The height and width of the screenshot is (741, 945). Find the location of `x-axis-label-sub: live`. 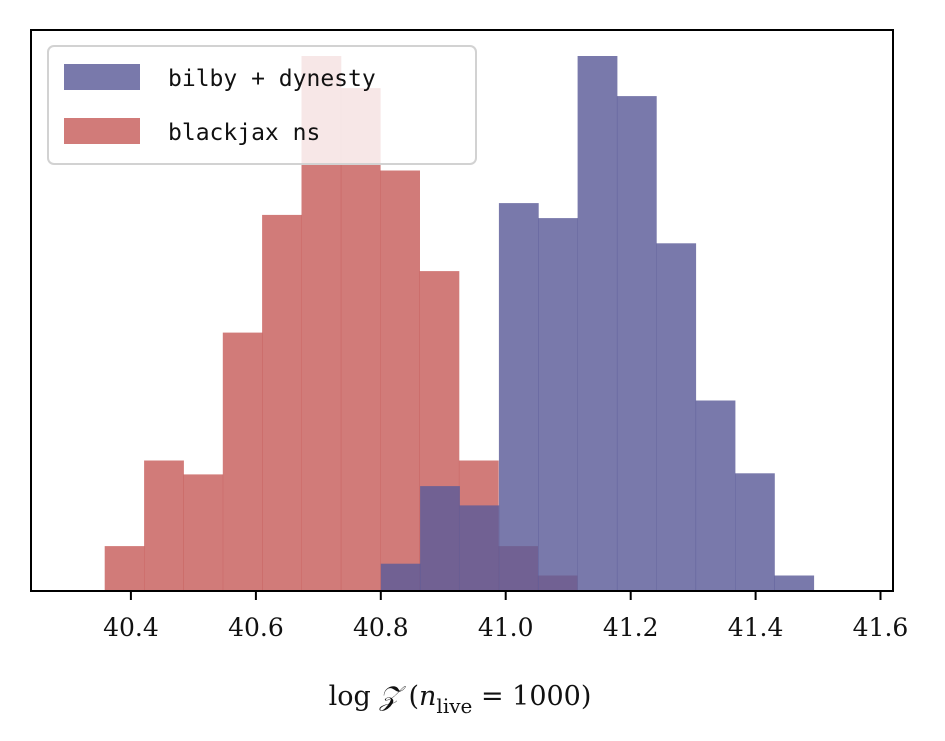

x-axis-label-sub: live is located at coordinates (454, 706).